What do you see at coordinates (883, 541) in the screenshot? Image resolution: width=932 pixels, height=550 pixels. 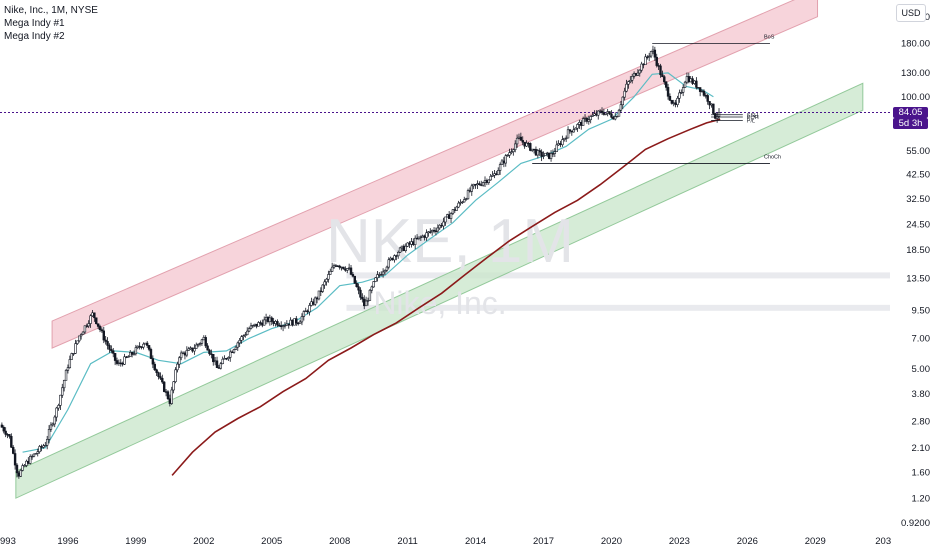 I see `time-tick-label: 203` at bounding box center [883, 541].